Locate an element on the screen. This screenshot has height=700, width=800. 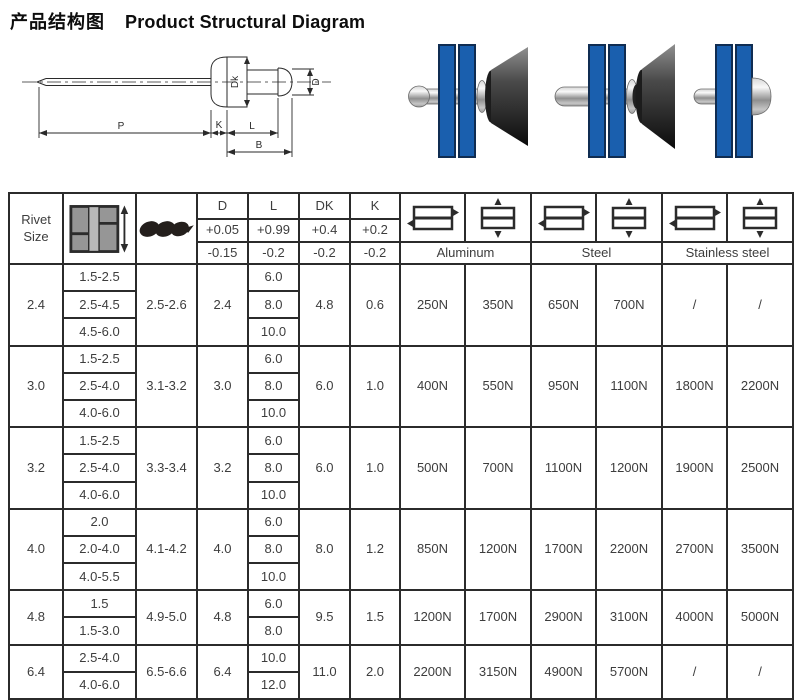
cell-aluminum-shear: 400N is located at coordinates (432, 386).